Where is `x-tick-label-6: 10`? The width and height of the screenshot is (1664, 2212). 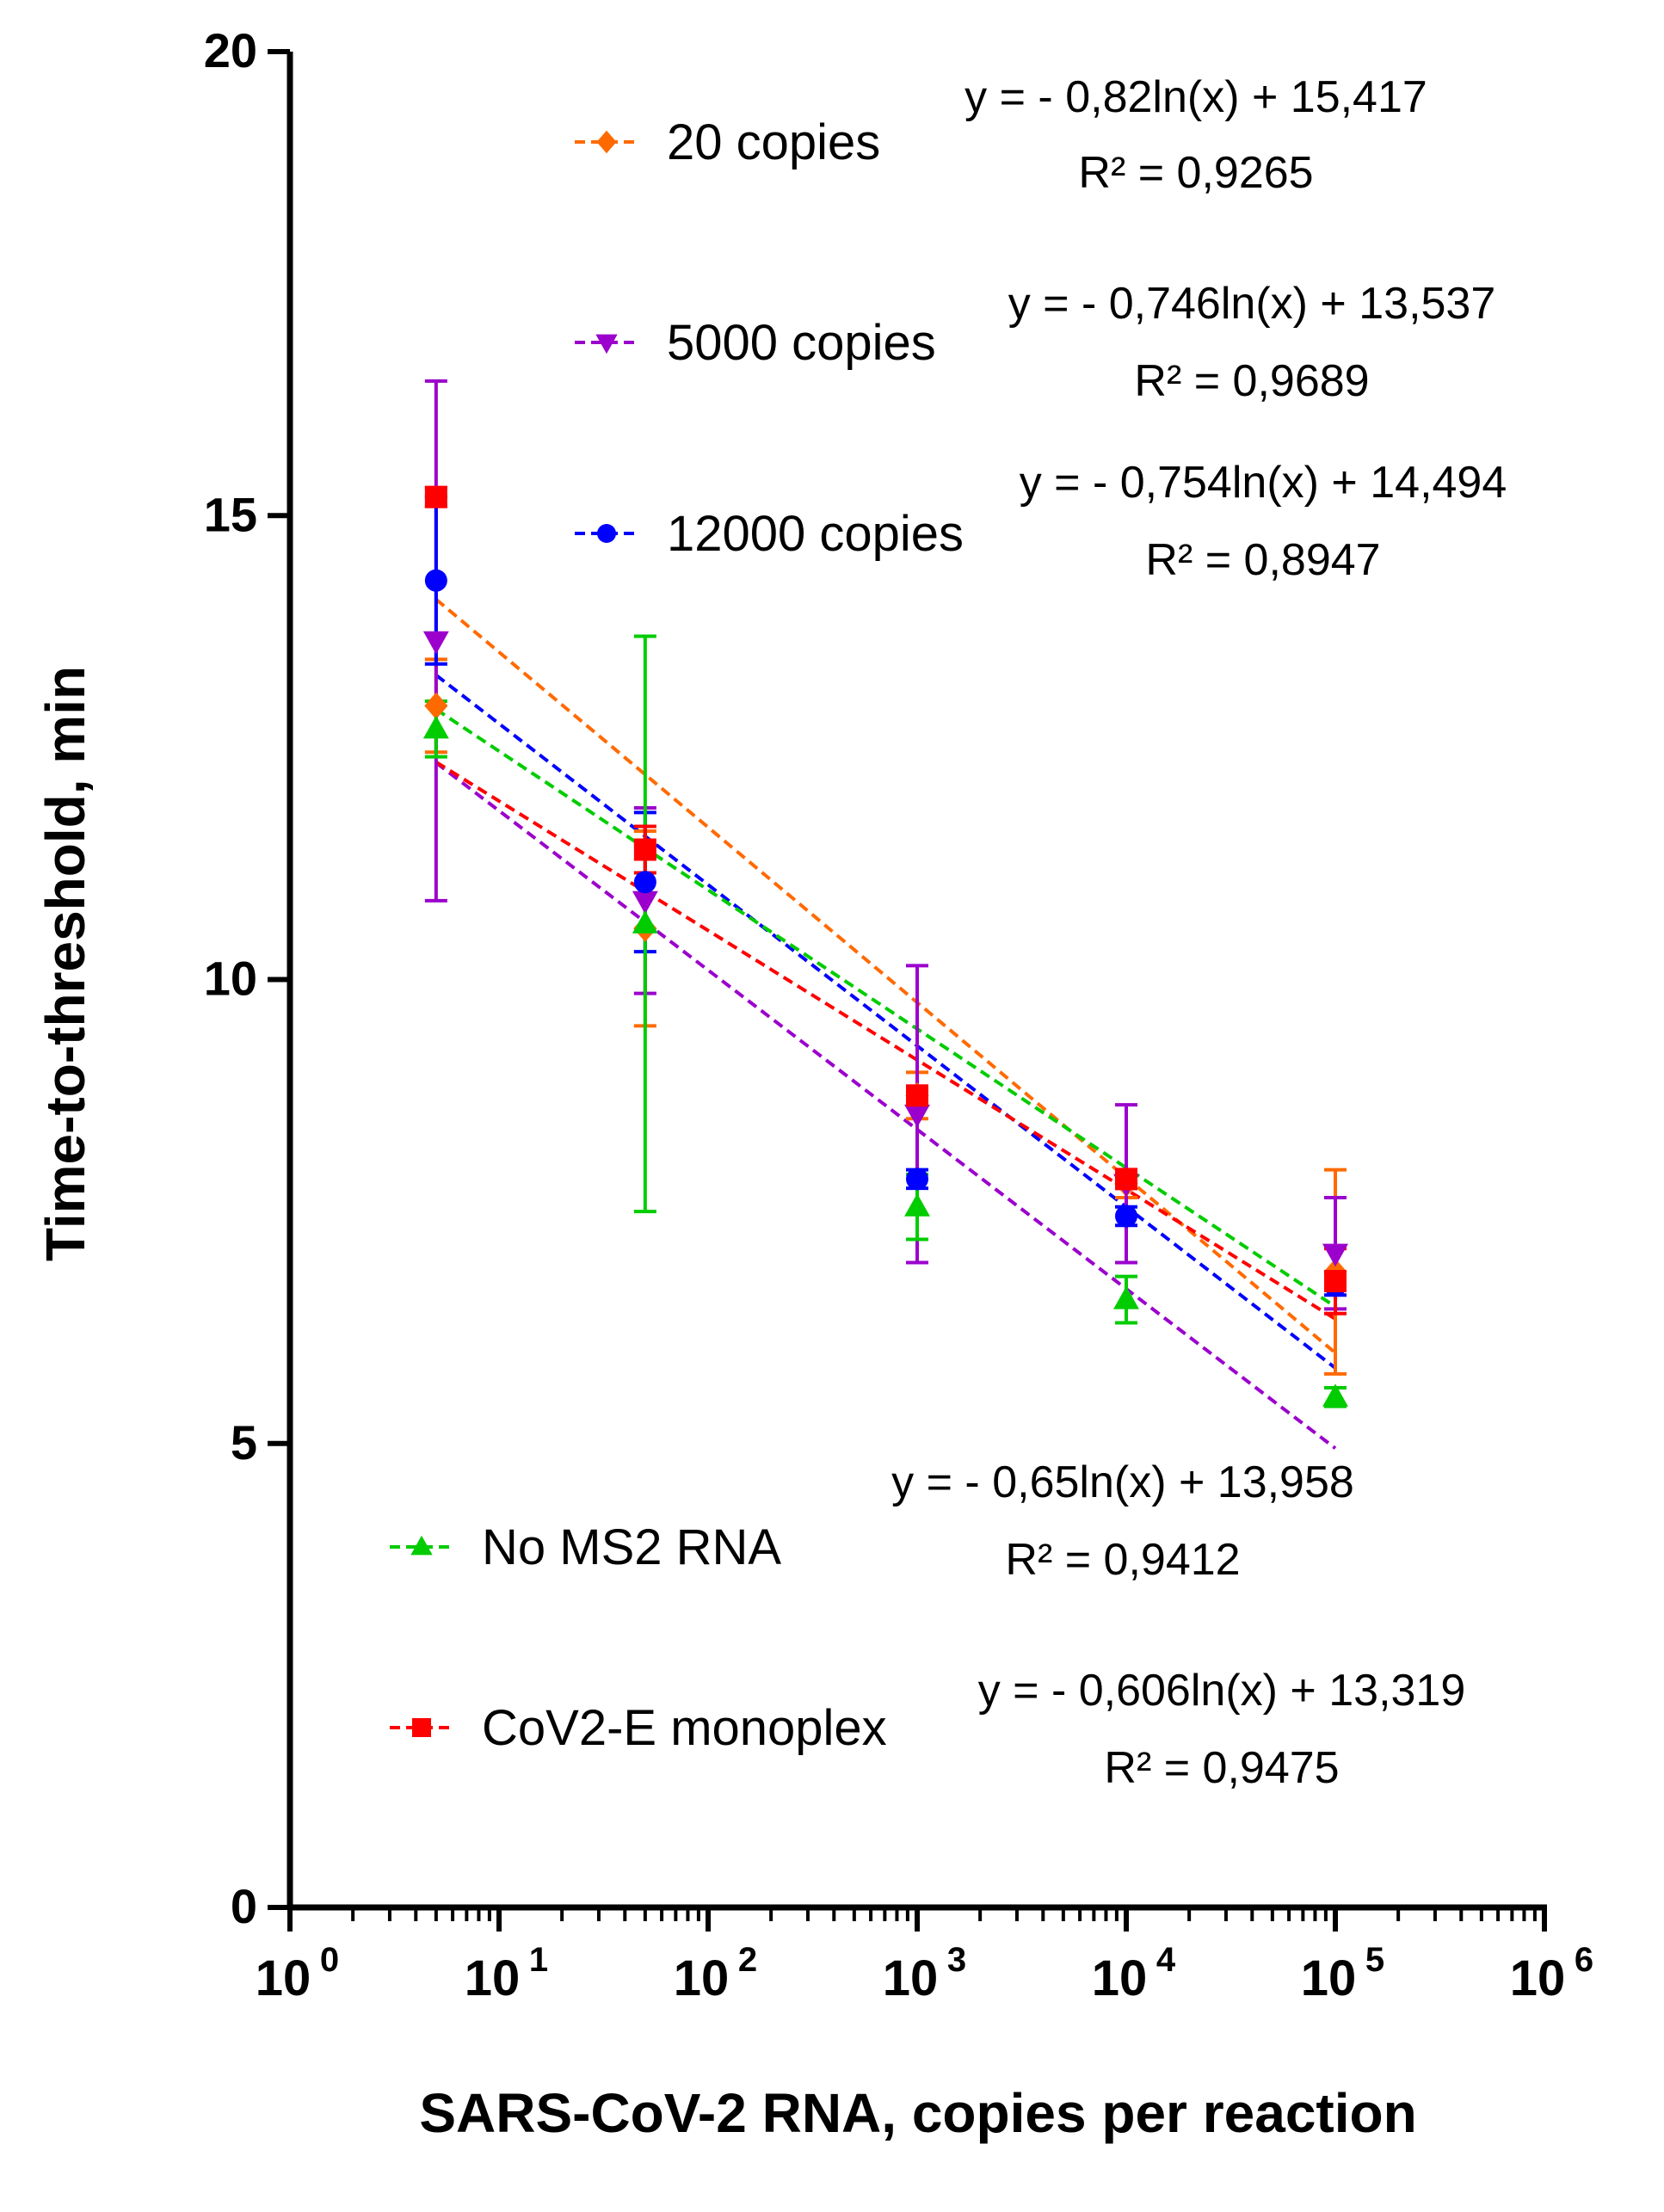
x-tick-label-6: 10 is located at coordinates (1538, 1978).